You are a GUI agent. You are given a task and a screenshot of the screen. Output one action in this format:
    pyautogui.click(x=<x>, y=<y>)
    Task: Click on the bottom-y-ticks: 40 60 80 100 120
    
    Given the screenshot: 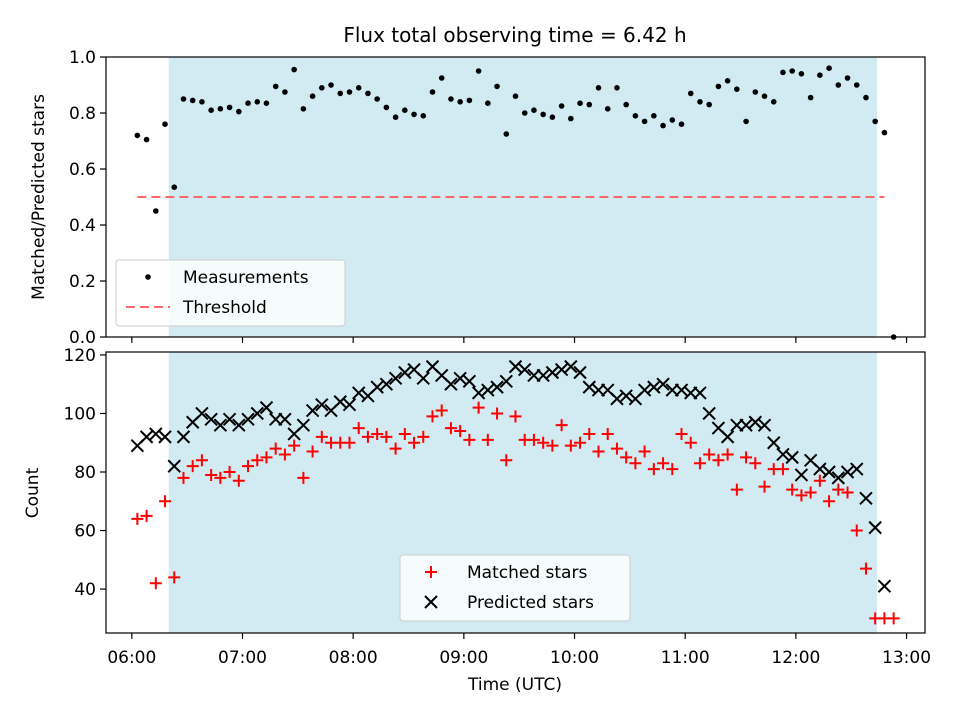 What is the action you would take?
    pyautogui.click(x=85, y=473)
    